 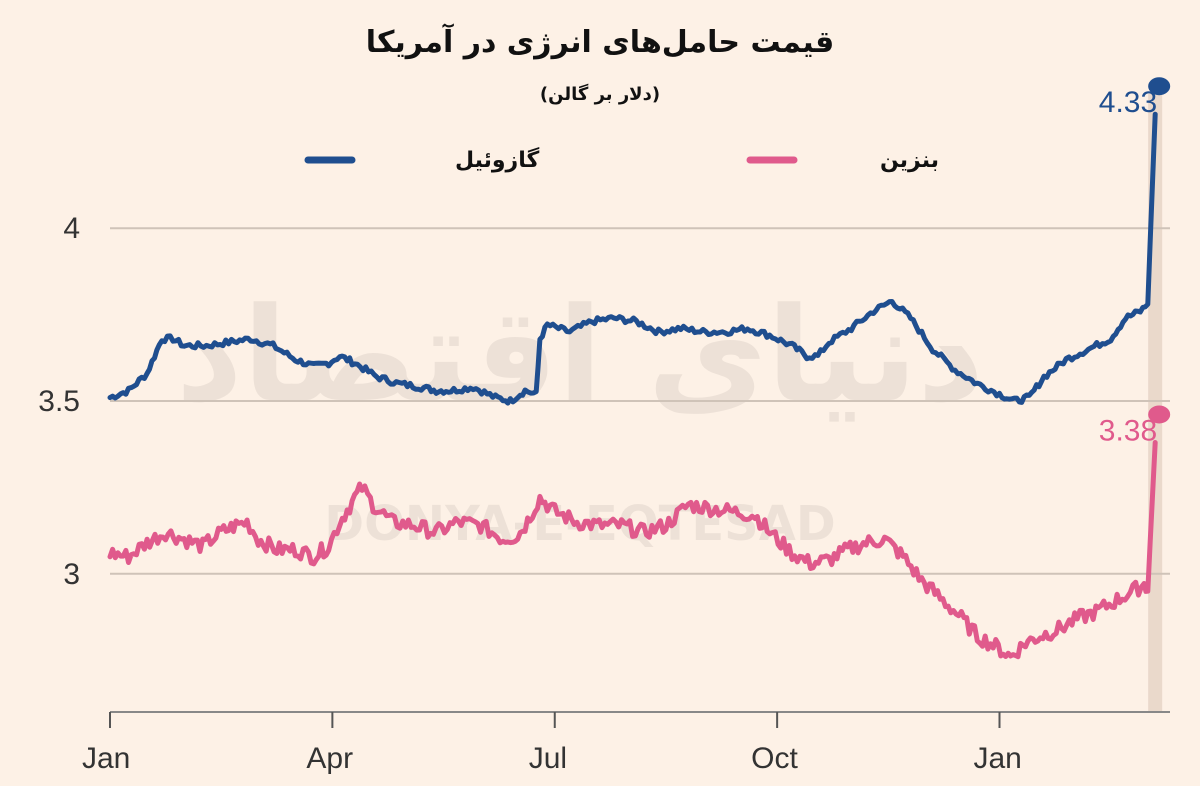 I want to click on y-tick-label: 3.5, so click(x=59, y=401).